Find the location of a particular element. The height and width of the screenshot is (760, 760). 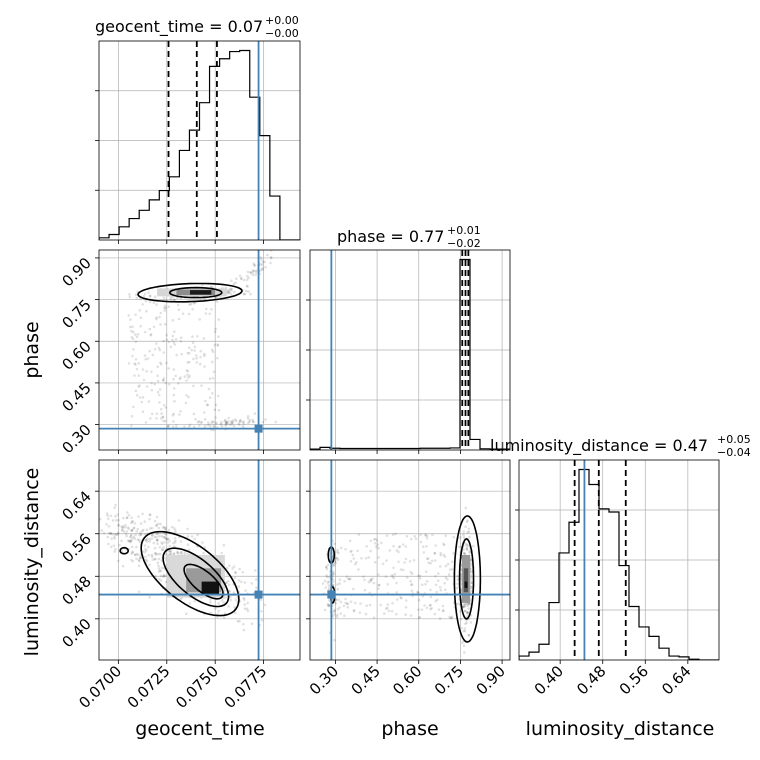

y-tick-label-luminosity_distance: 0.48 is located at coordinates (76, 590).